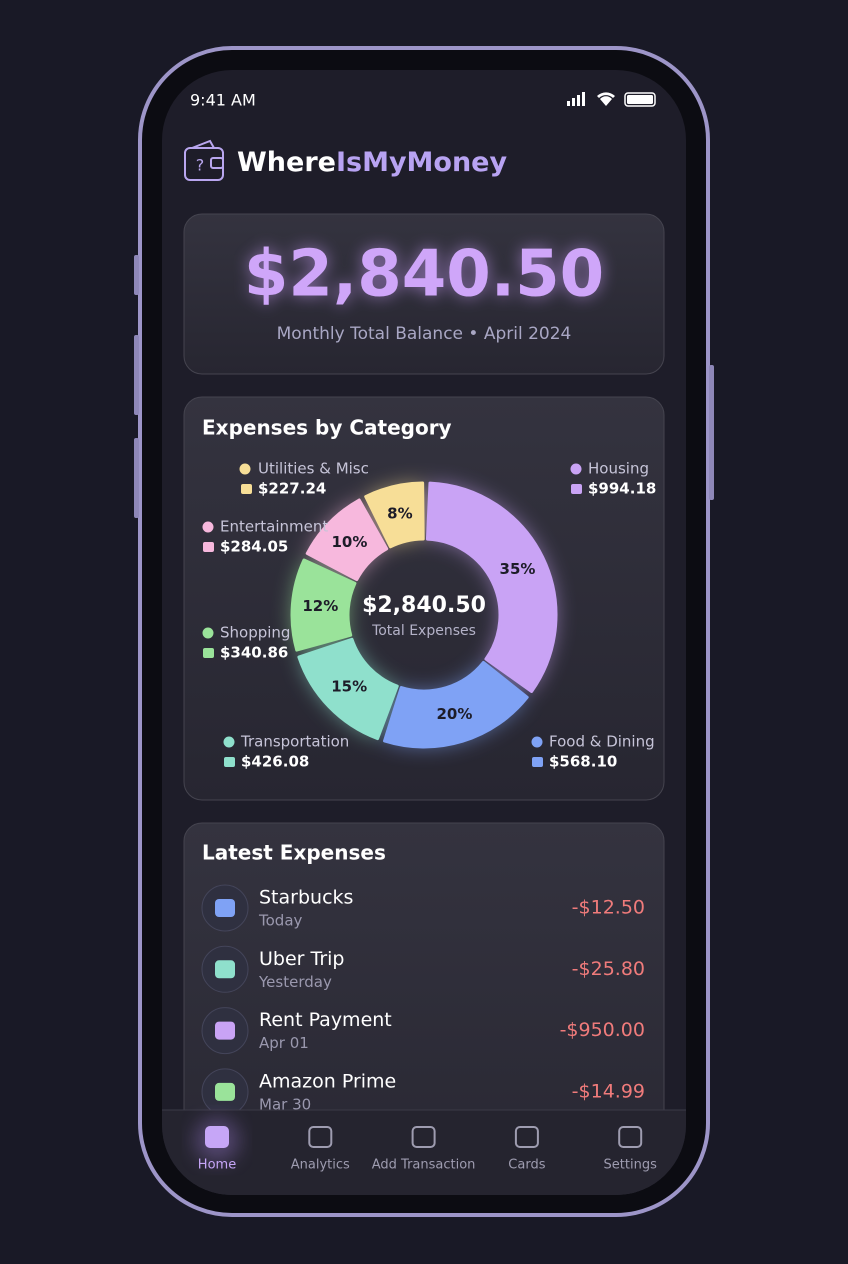  What do you see at coordinates (295, 982) in the screenshot?
I see `expense-date: Yesterday` at bounding box center [295, 982].